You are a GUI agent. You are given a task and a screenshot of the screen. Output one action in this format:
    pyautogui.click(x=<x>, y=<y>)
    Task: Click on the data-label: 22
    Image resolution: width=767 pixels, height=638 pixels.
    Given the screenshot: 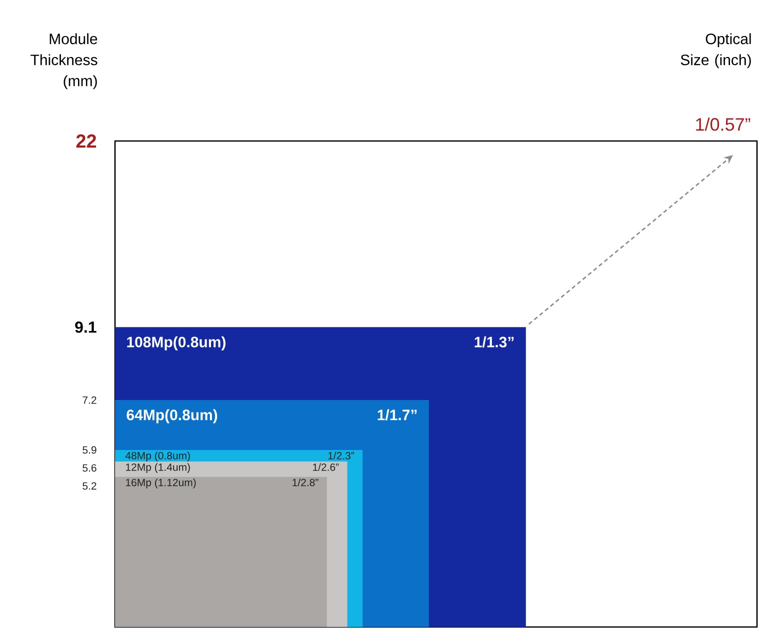 What is the action you would take?
    pyautogui.click(x=86, y=141)
    